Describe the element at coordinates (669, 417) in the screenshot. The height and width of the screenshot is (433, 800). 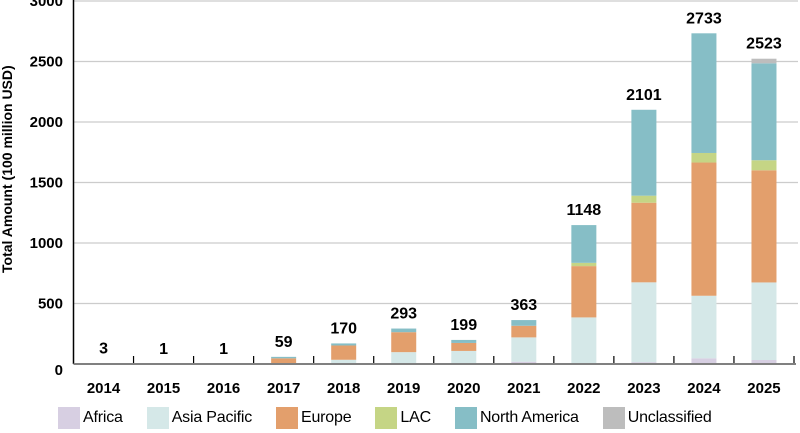
I see `legend-label-unclassified: Unclassified` at that location.